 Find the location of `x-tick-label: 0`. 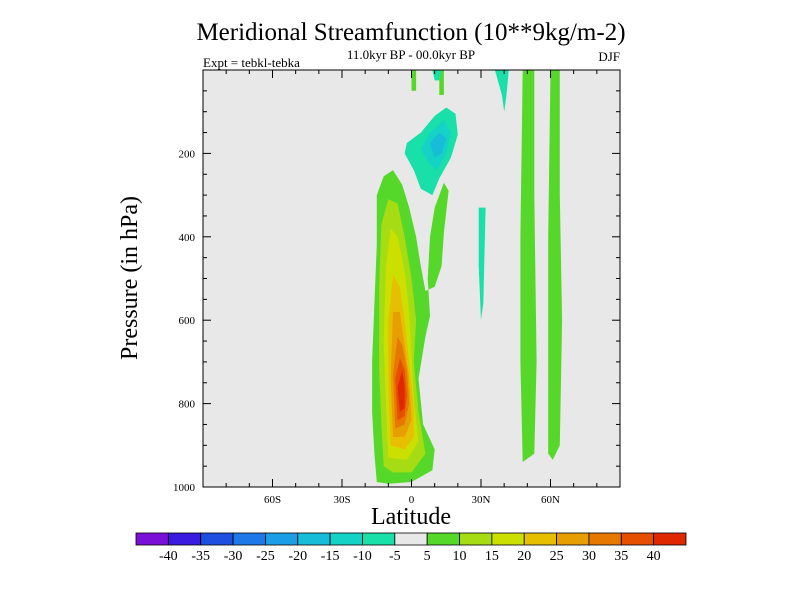

x-tick-label: 0 is located at coordinates (412, 500).